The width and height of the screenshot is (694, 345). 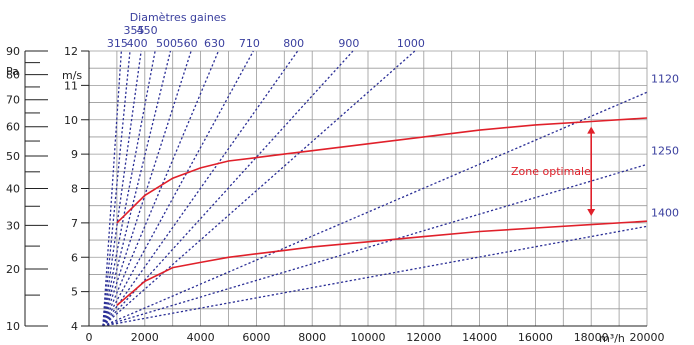 What do you see at coordinates (137, 43) in the screenshot?
I see `duct-label-400: 400` at bounding box center [137, 43].